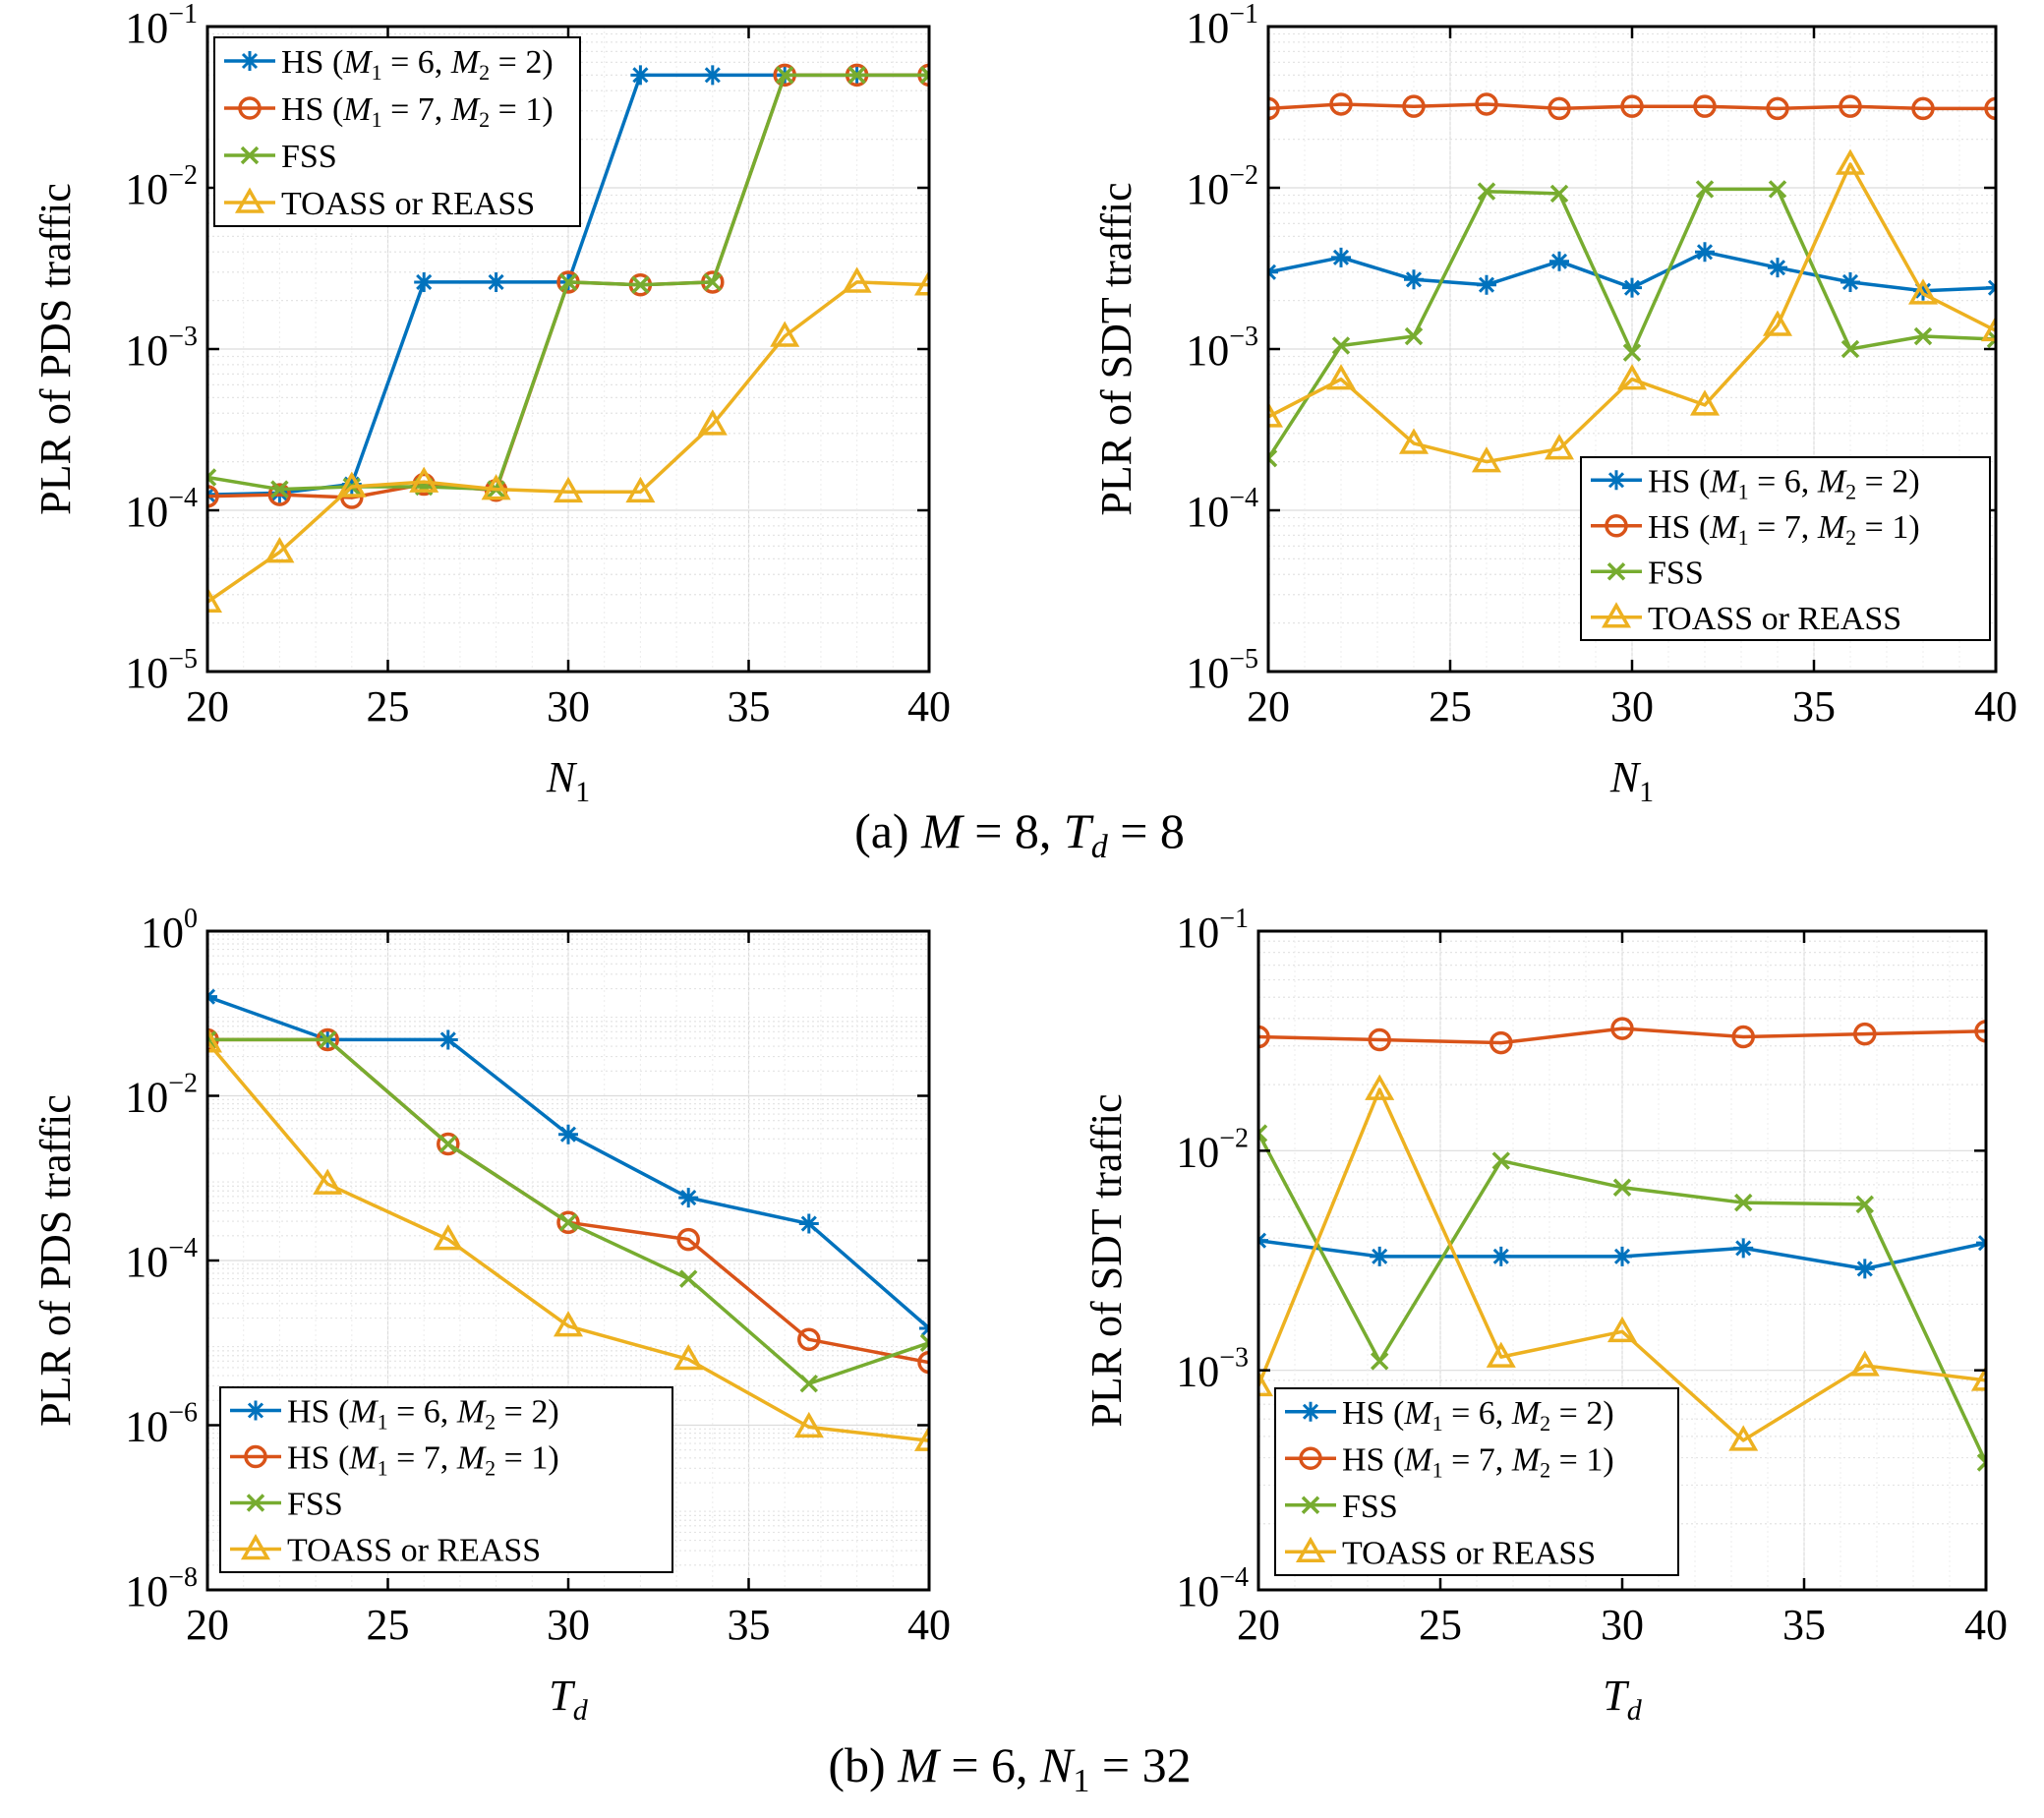 The height and width of the screenshot is (1818, 2044). What do you see at coordinates (1616, 526) in the screenshot?
I see `legend-marker-hs71` at bounding box center [1616, 526].